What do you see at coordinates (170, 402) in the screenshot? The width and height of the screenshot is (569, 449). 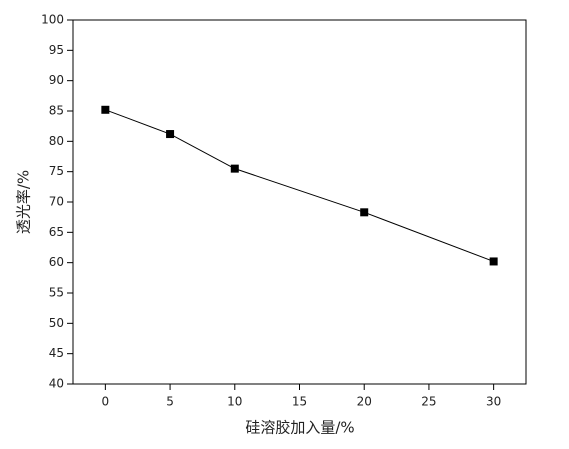 I see `x-tick-label: 5` at bounding box center [170, 402].